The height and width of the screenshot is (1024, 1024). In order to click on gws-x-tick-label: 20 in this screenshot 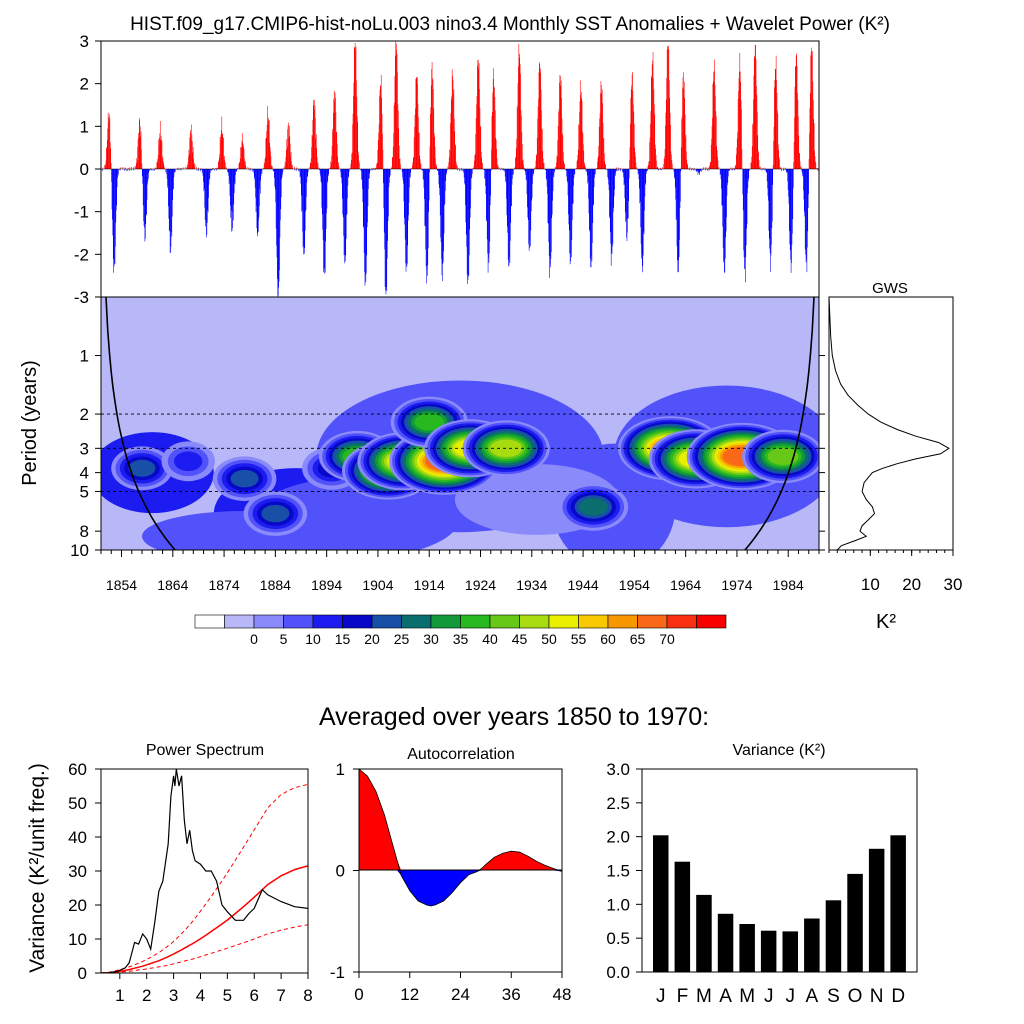, I will do `click(911, 584)`.